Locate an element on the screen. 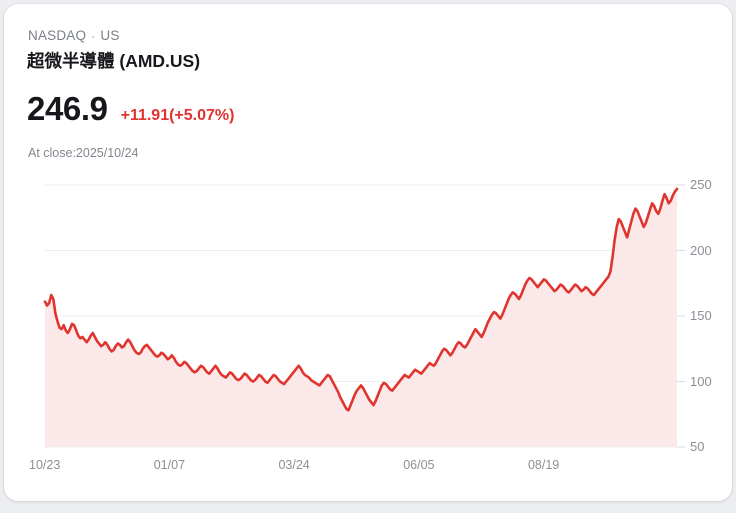 This screenshot has width=736, height=513. price-row: 246.9 +11.91(+5.07%) is located at coordinates (131, 108).